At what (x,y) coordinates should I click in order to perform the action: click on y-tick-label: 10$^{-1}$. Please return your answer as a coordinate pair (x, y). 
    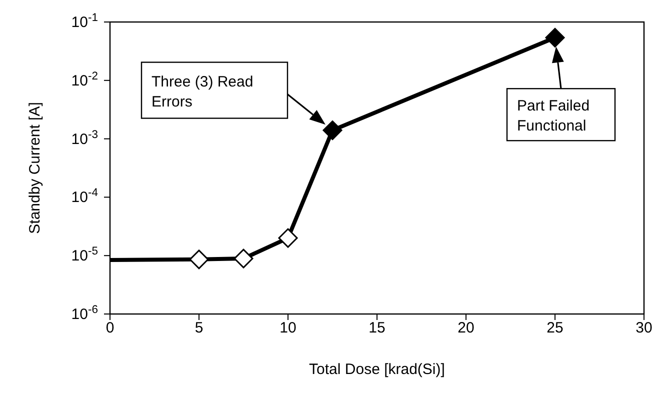
    Looking at the image, I should click on (84, 21).